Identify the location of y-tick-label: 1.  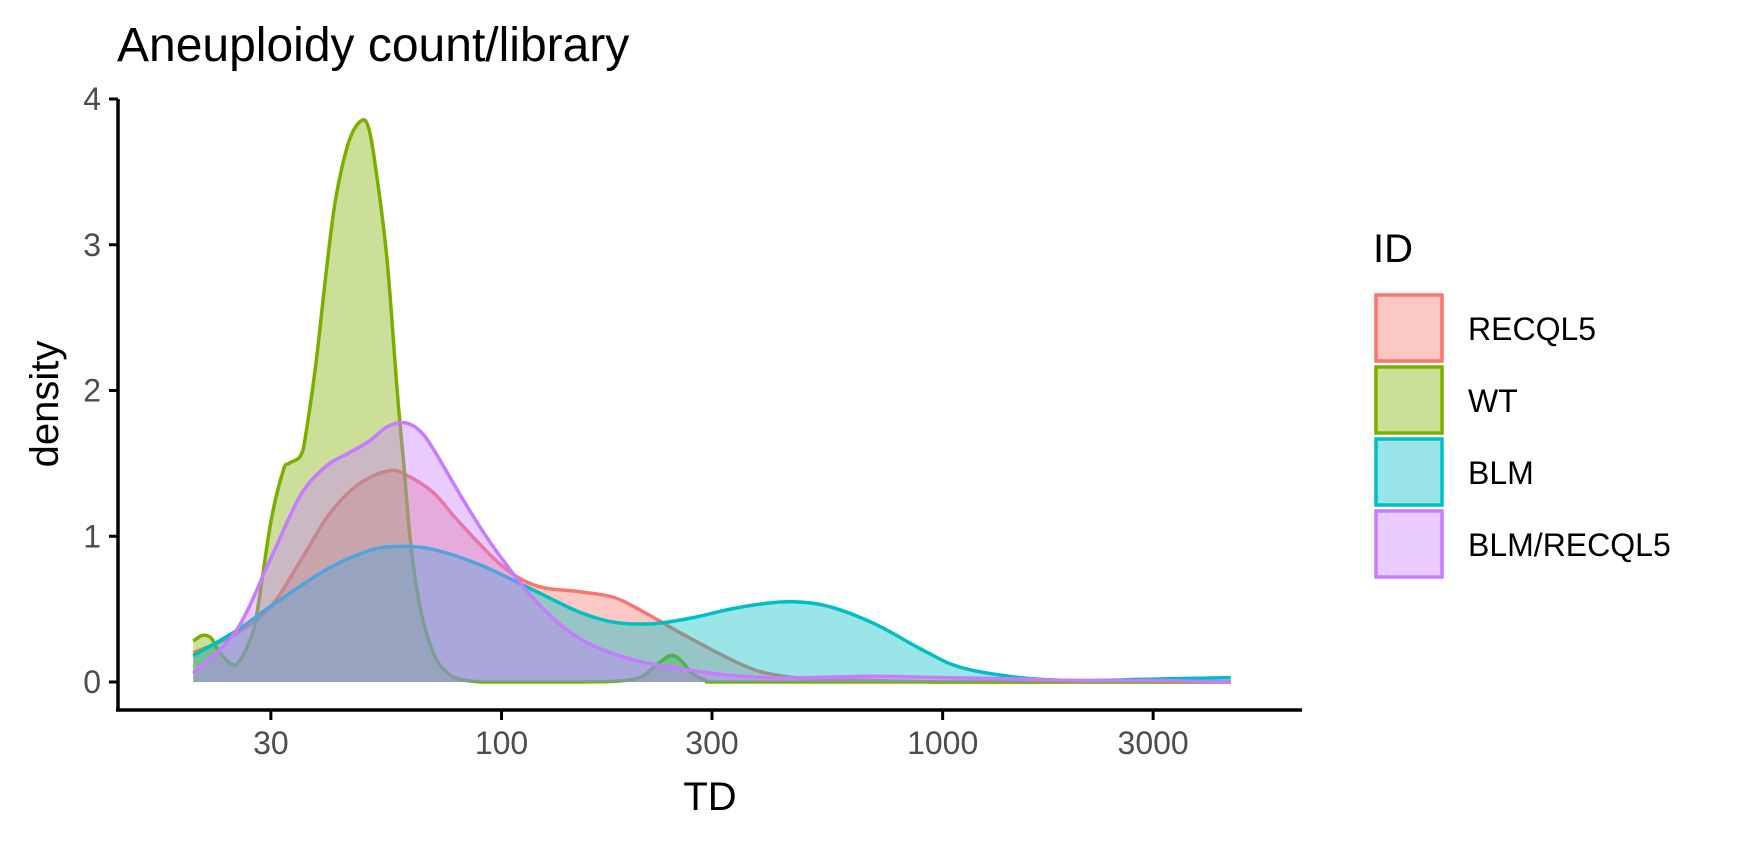
(92, 536).